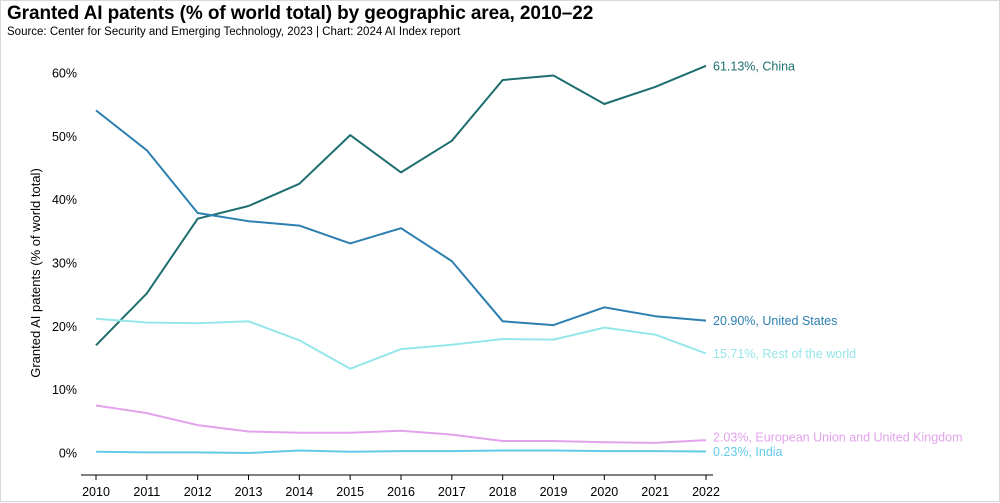  What do you see at coordinates (299, 492) in the screenshot?
I see `x-tick-label: 2014` at bounding box center [299, 492].